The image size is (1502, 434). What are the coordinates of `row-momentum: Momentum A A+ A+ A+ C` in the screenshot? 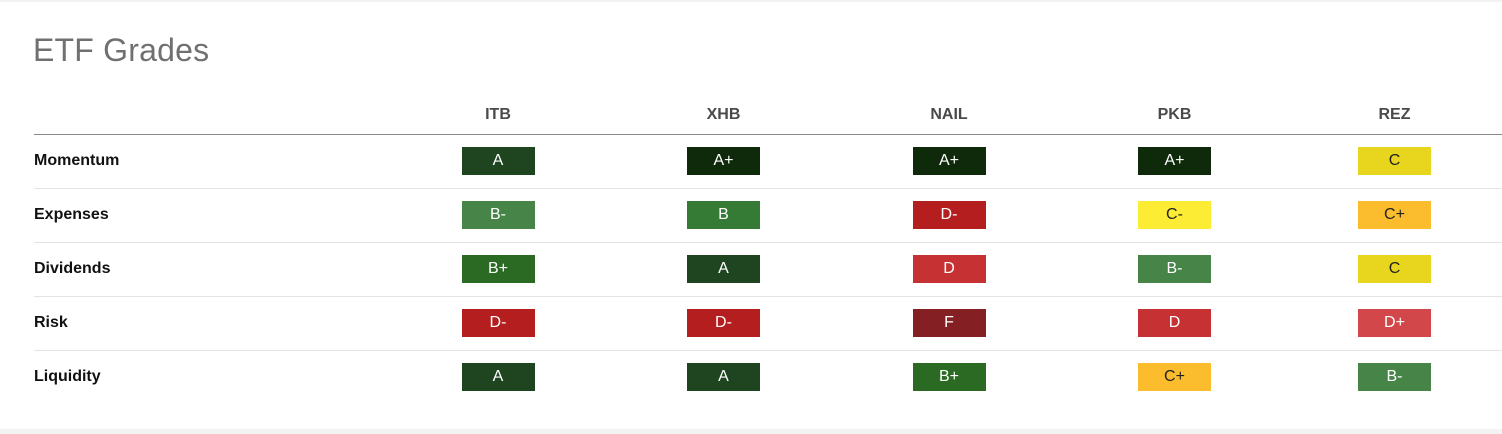 It's located at (768, 161).